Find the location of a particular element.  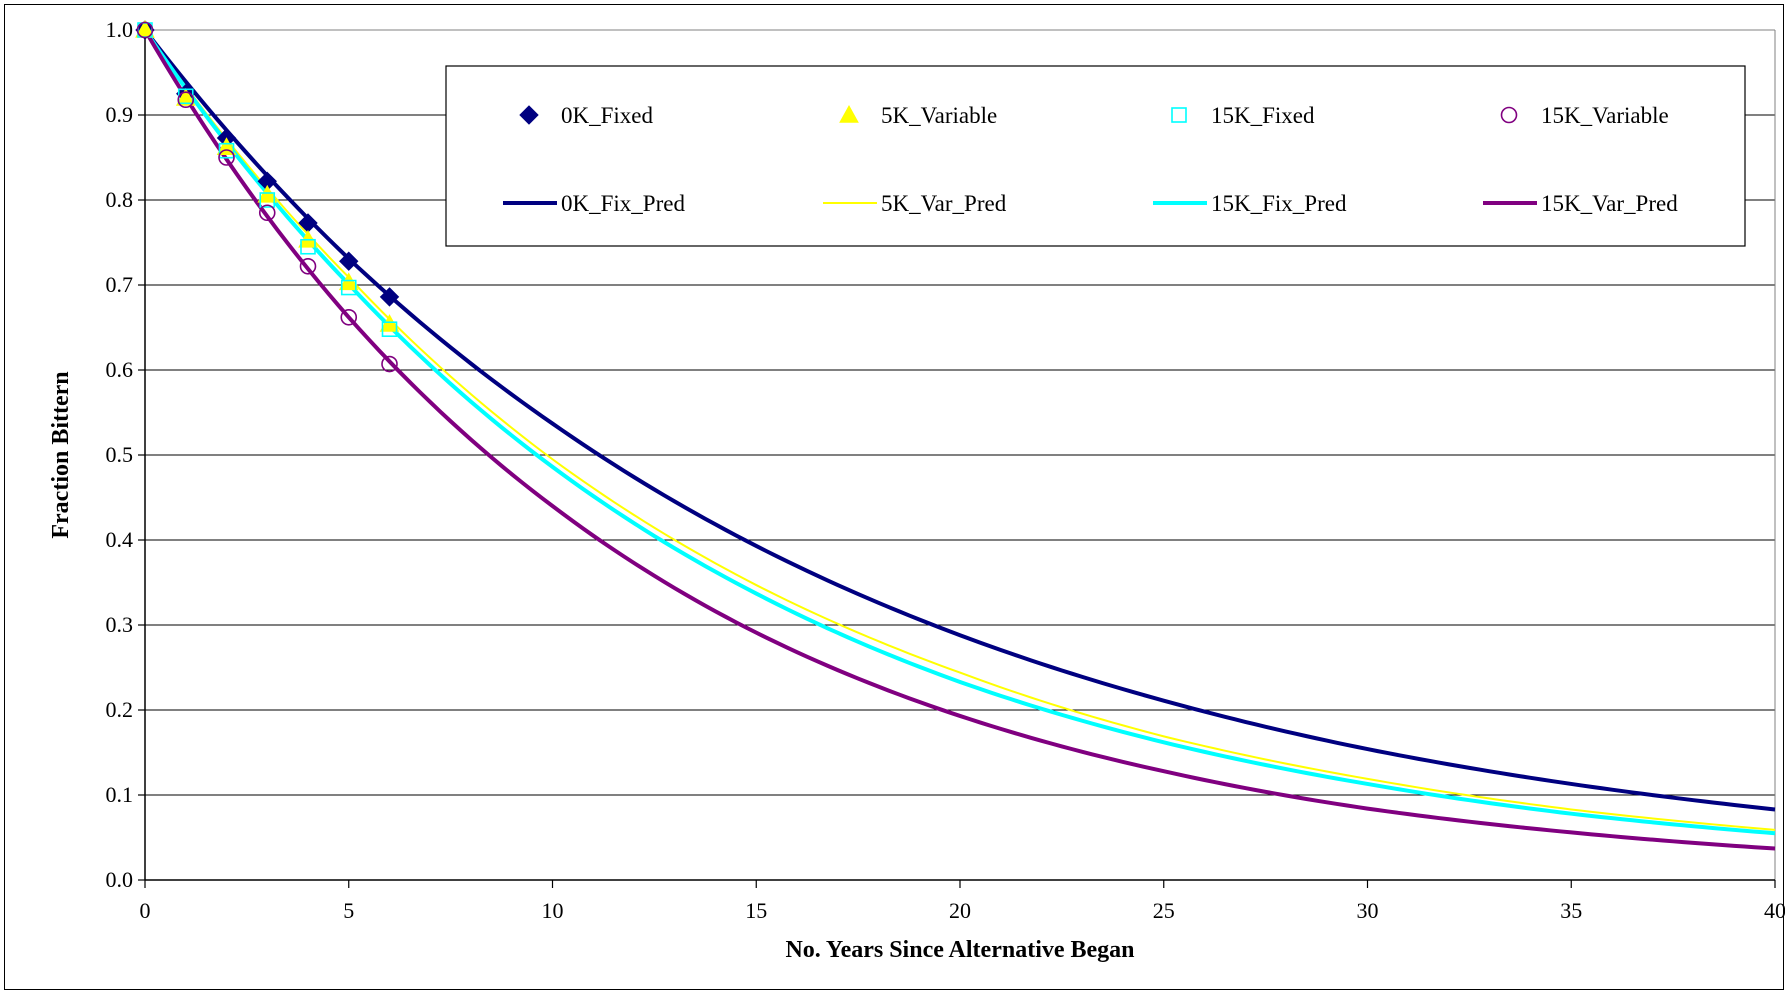

y-tick-label: 0.9 is located at coordinates (120, 114).